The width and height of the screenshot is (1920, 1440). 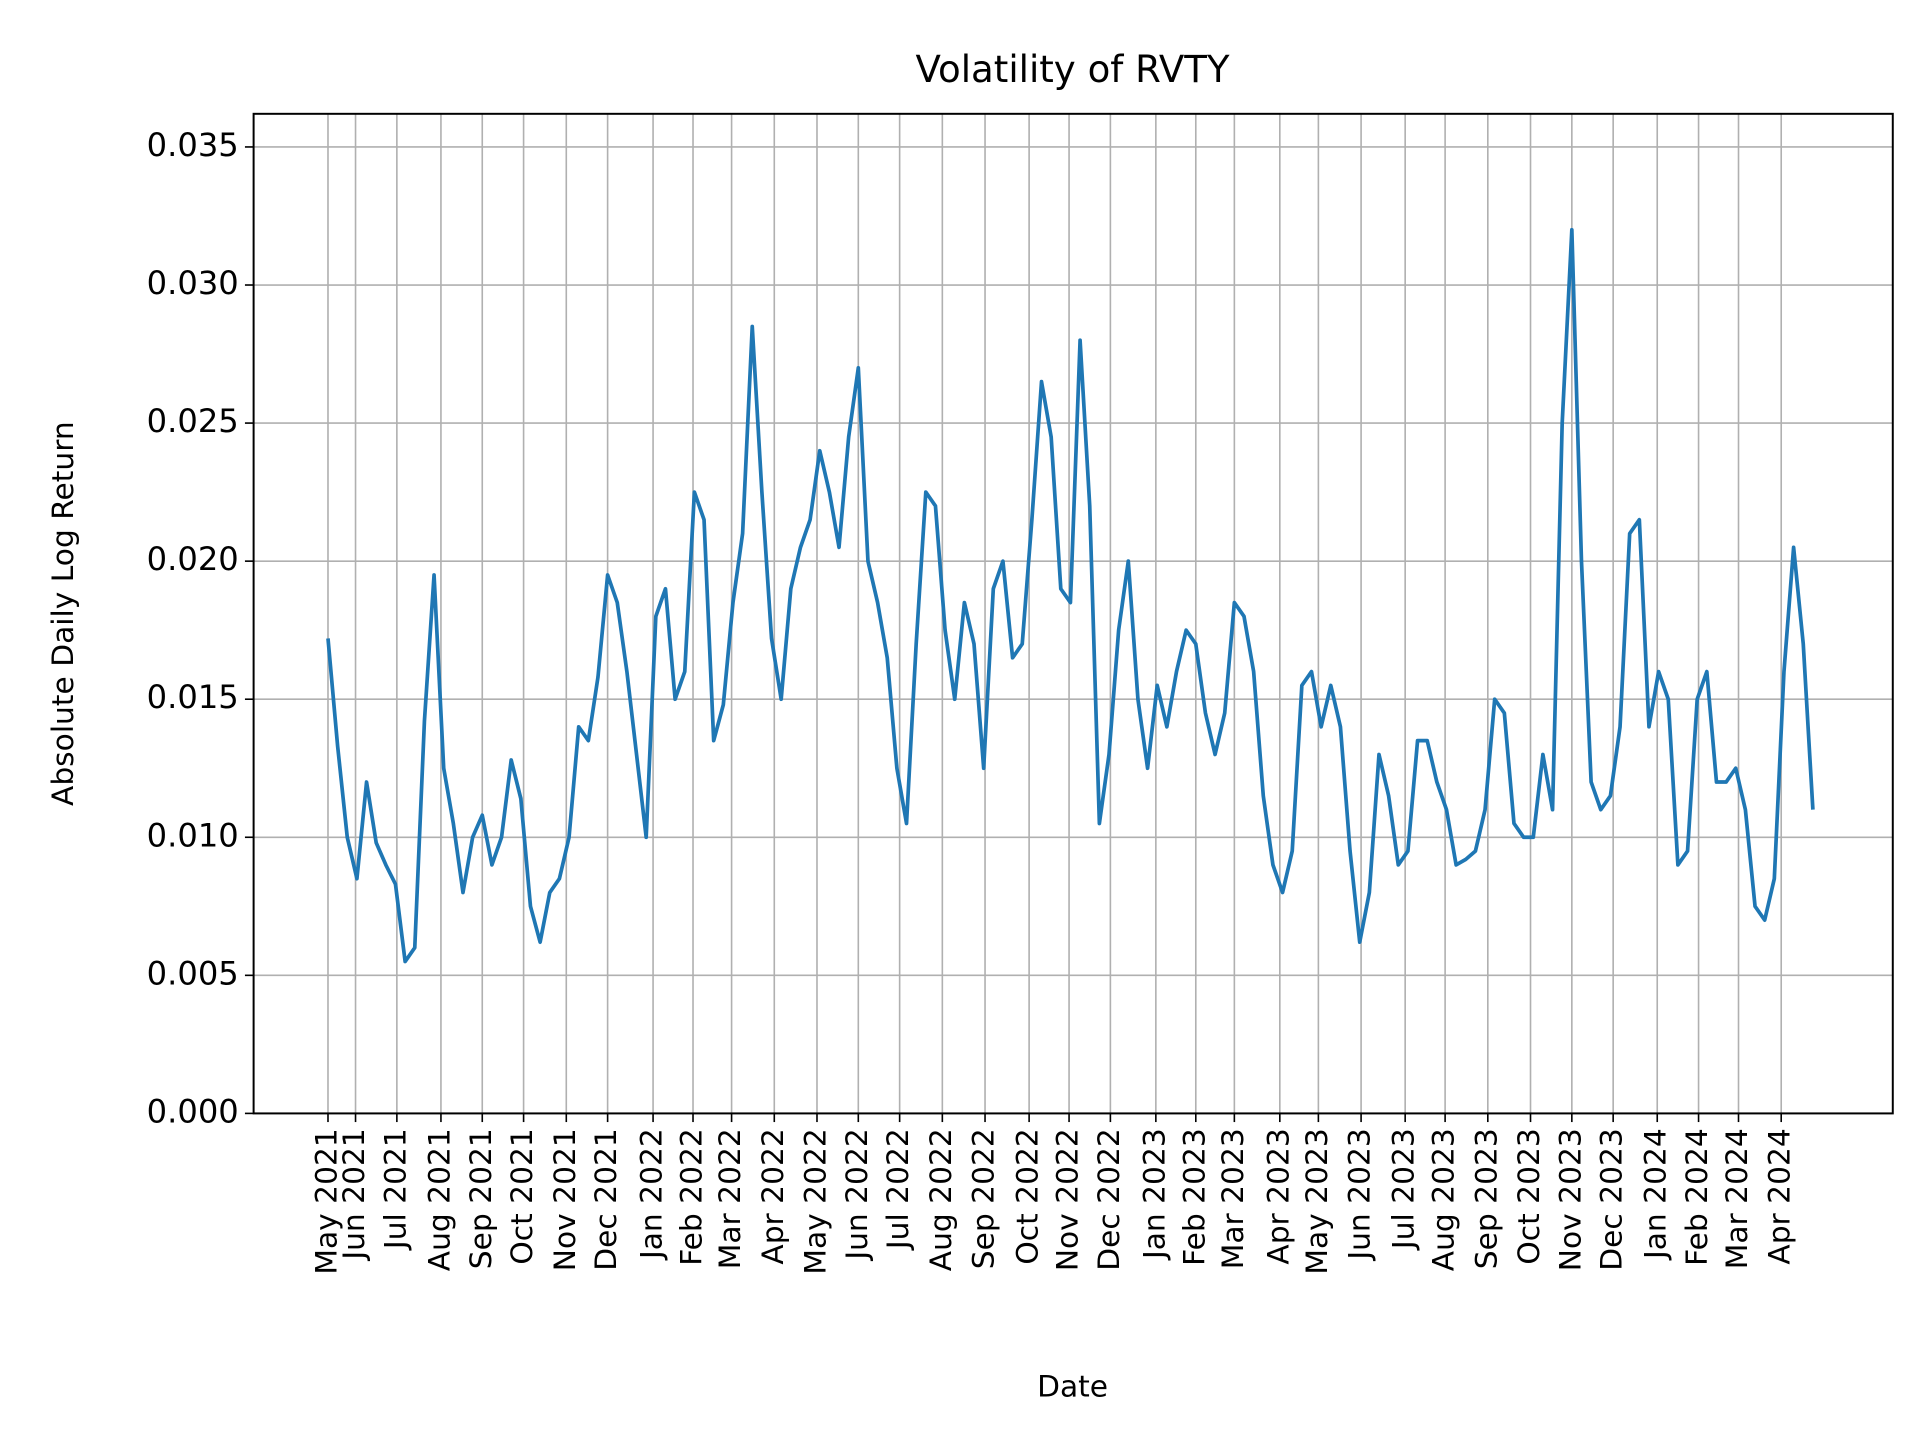 I want to click on x-tick-label: Jun 2021, so click(x=354, y=1194).